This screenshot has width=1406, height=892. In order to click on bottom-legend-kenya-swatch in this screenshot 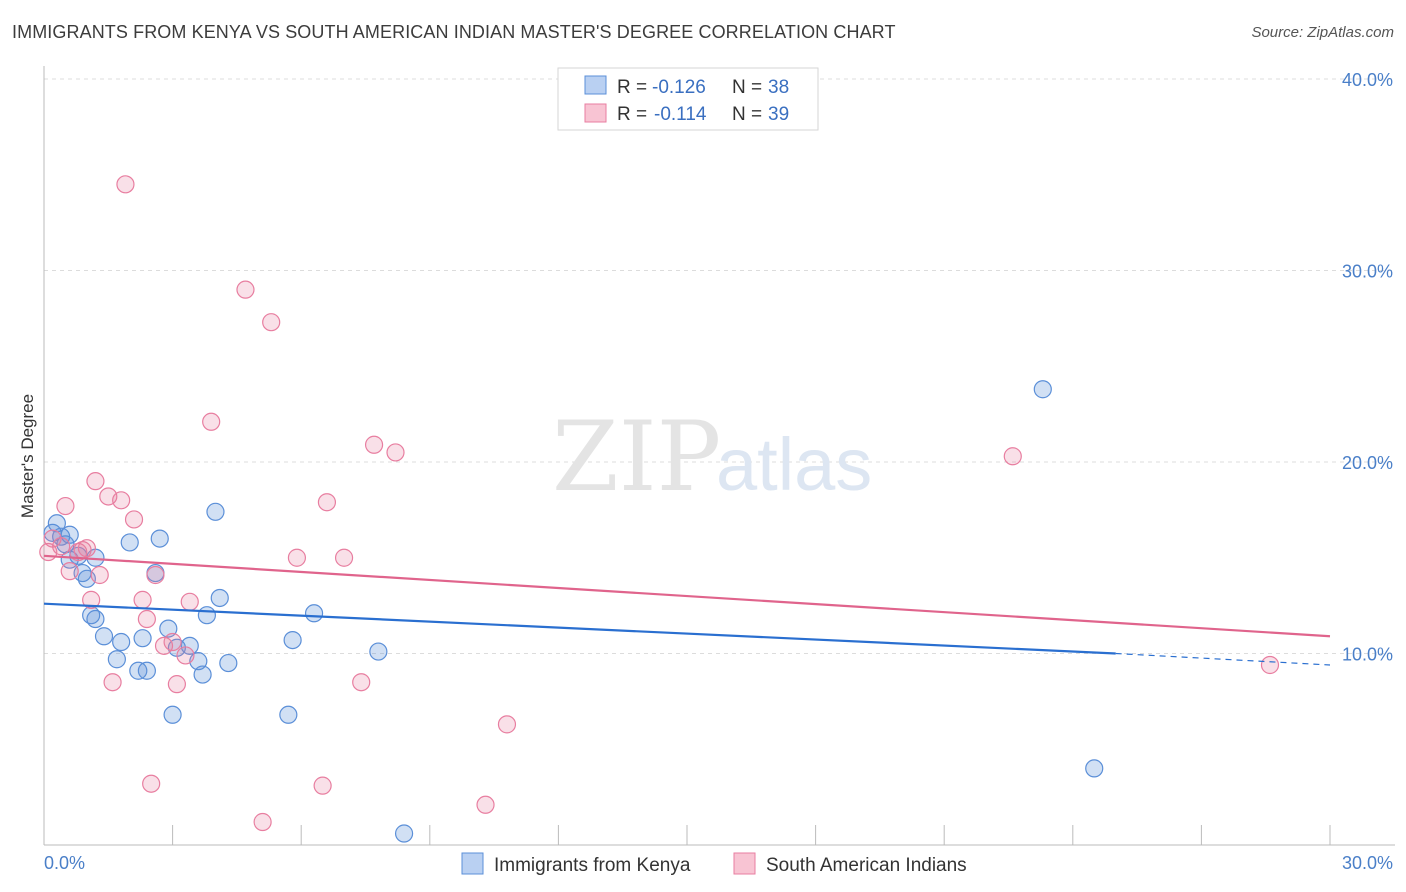, I will do `click(472, 863)`.